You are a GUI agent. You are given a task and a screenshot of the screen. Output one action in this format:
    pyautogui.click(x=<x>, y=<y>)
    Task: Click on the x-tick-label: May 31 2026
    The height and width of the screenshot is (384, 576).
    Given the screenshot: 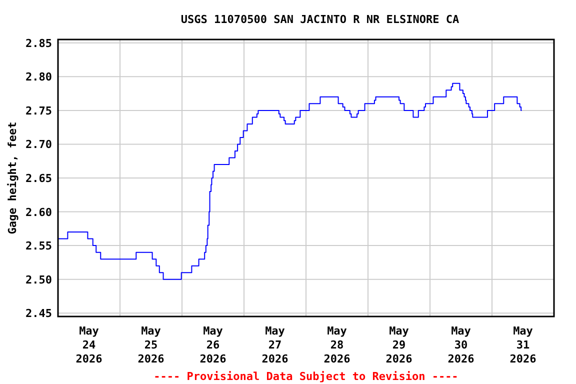 What is the action you would take?
    pyautogui.click(x=523, y=345)
    